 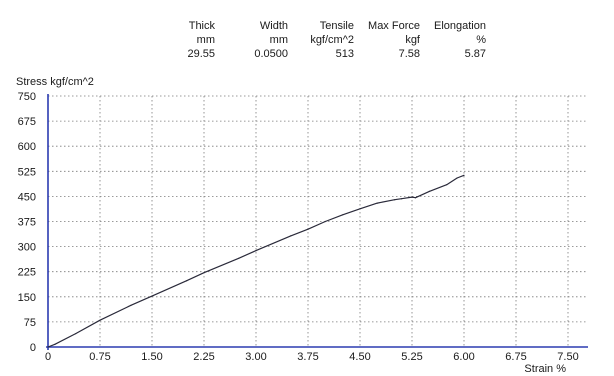 I want to click on x-tick-label: 4.50, so click(x=359, y=357).